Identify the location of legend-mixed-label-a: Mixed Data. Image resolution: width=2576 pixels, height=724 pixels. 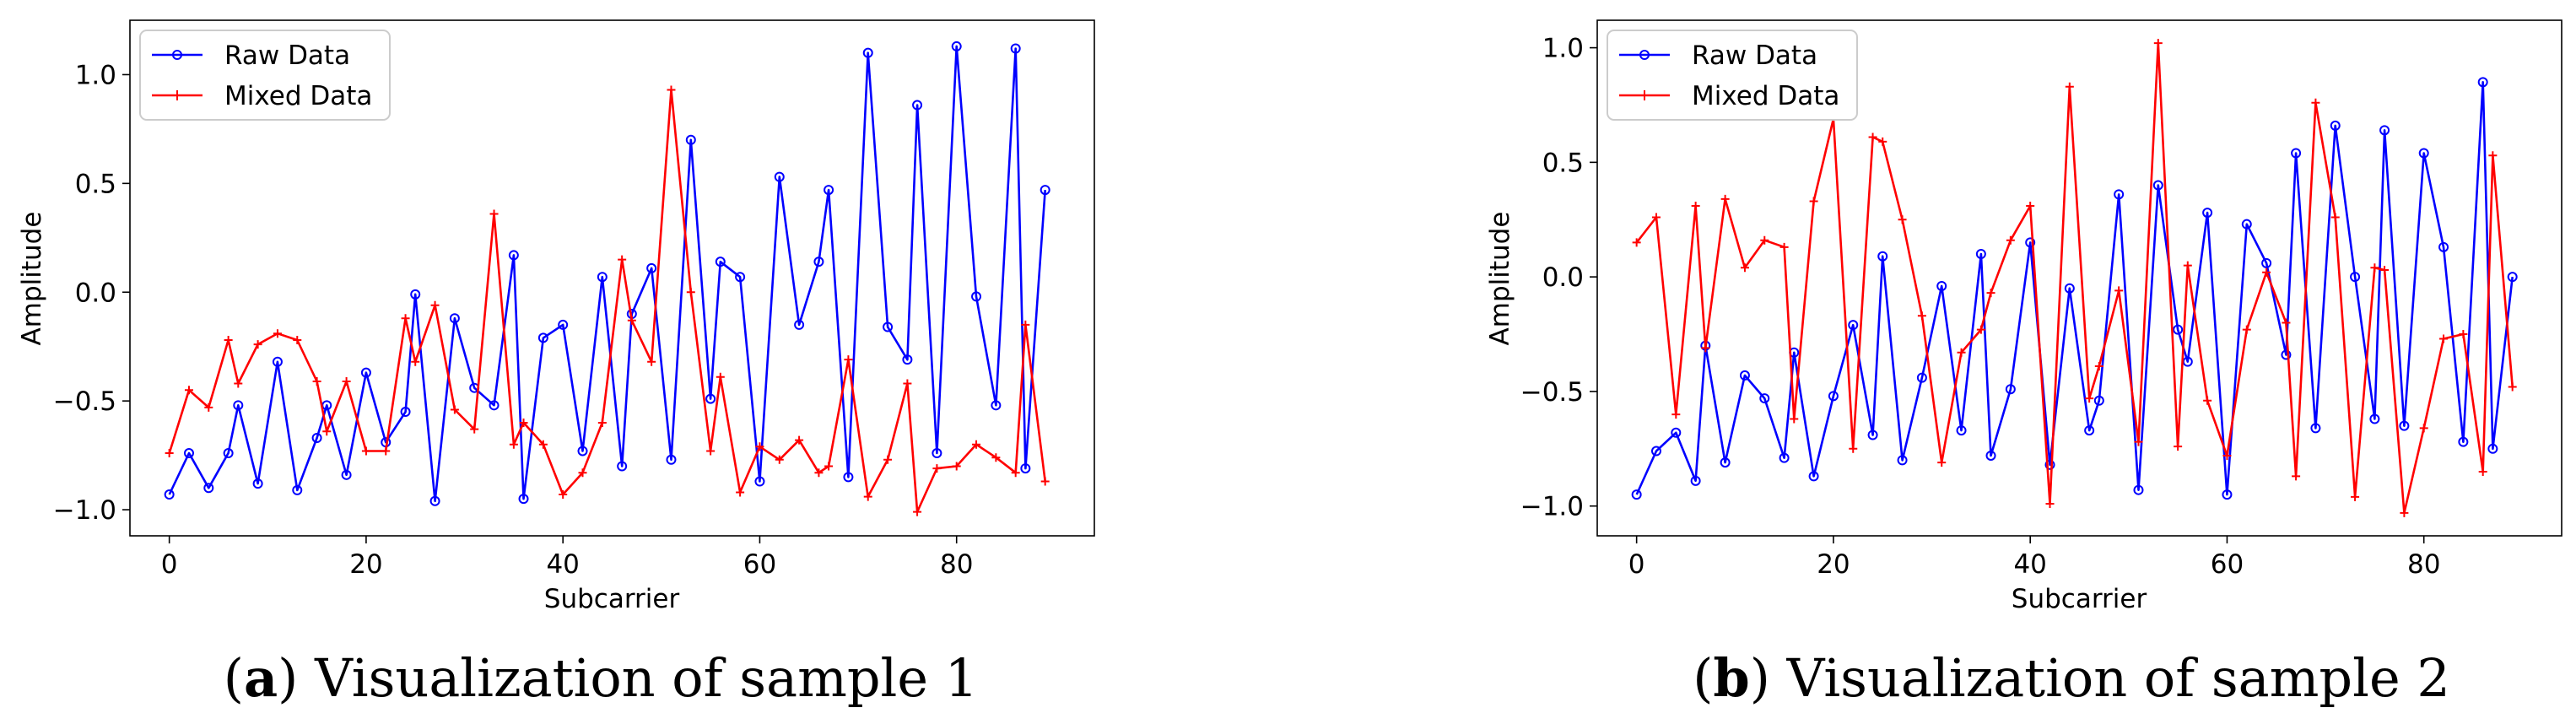
(298, 96).